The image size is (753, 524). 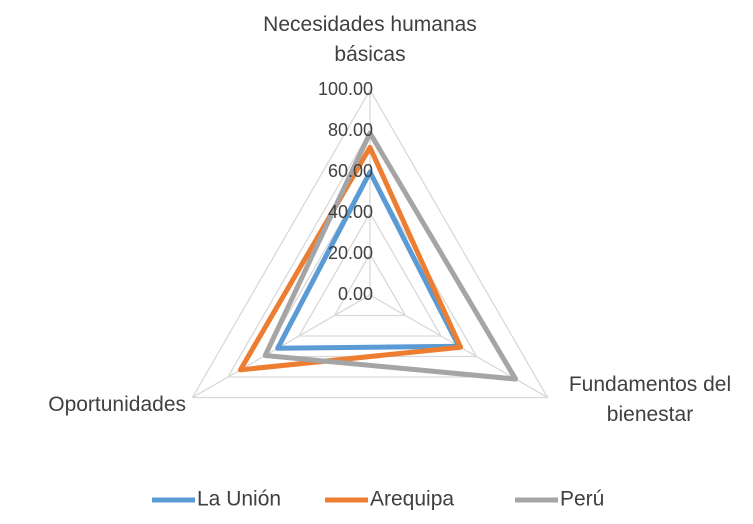 I want to click on r-tick-label: 20.00, so click(x=350, y=253).